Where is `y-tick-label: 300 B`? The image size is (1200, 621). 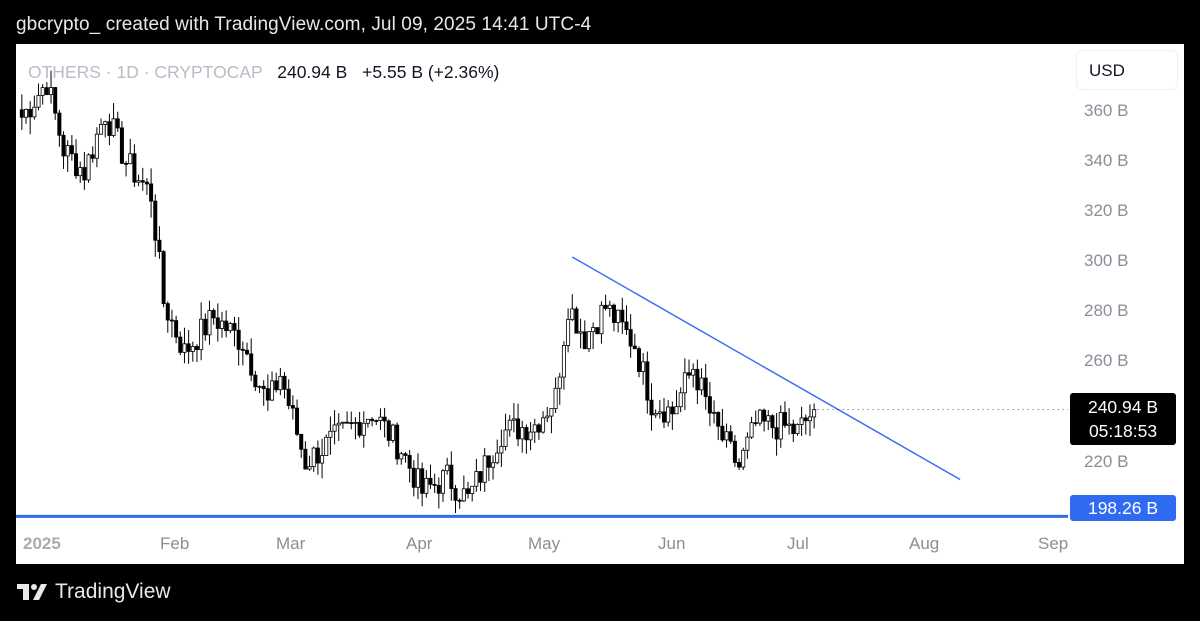 y-tick-label: 300 B is located at coordinates (1106, 260).